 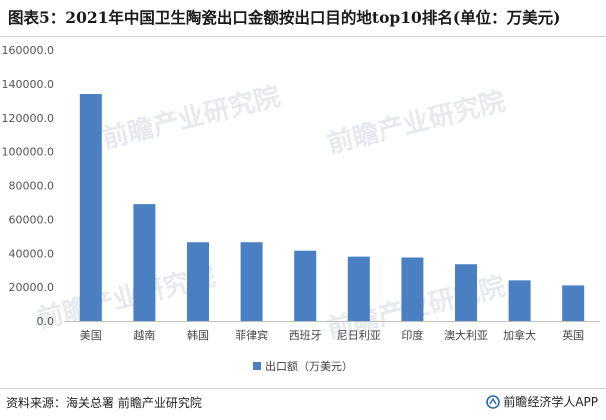 I want to click on brand: 前瞻经济学人APP, so click(x=542, y=401).